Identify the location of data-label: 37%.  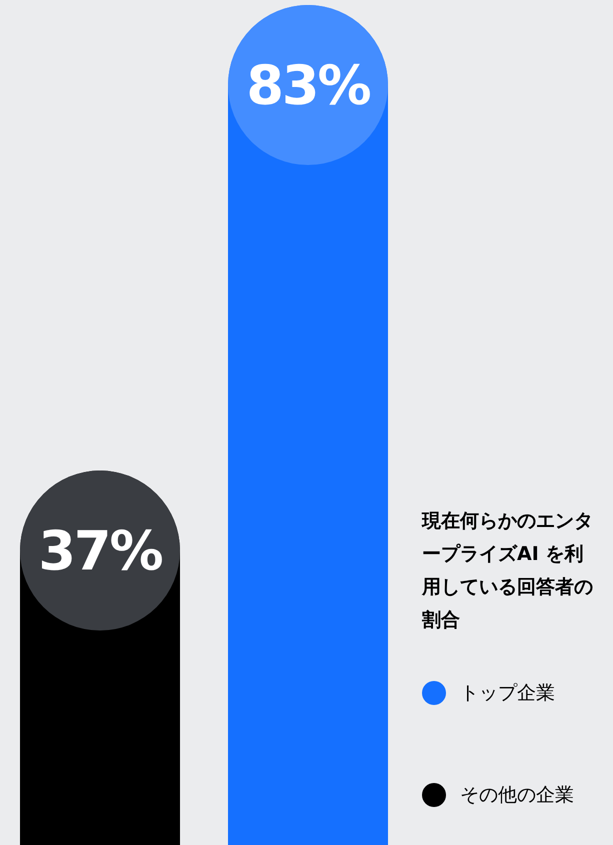
(100, 551).